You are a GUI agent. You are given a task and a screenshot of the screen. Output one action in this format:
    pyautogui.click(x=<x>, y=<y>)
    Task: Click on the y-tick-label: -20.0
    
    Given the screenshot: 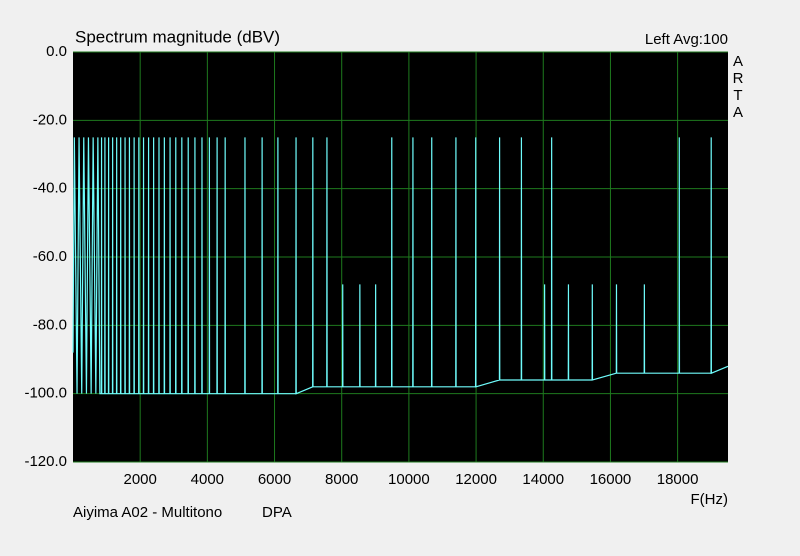 What is the action you would take?
    pyautogui.click(x=50, y=119)
    